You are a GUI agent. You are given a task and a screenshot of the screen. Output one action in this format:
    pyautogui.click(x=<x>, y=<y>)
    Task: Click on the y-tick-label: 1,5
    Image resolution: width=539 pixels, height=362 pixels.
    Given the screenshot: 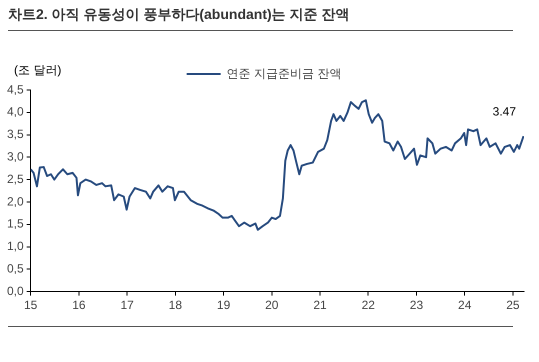 What is the action you would take?
    pyautogui.click(x=15, y=223)
    